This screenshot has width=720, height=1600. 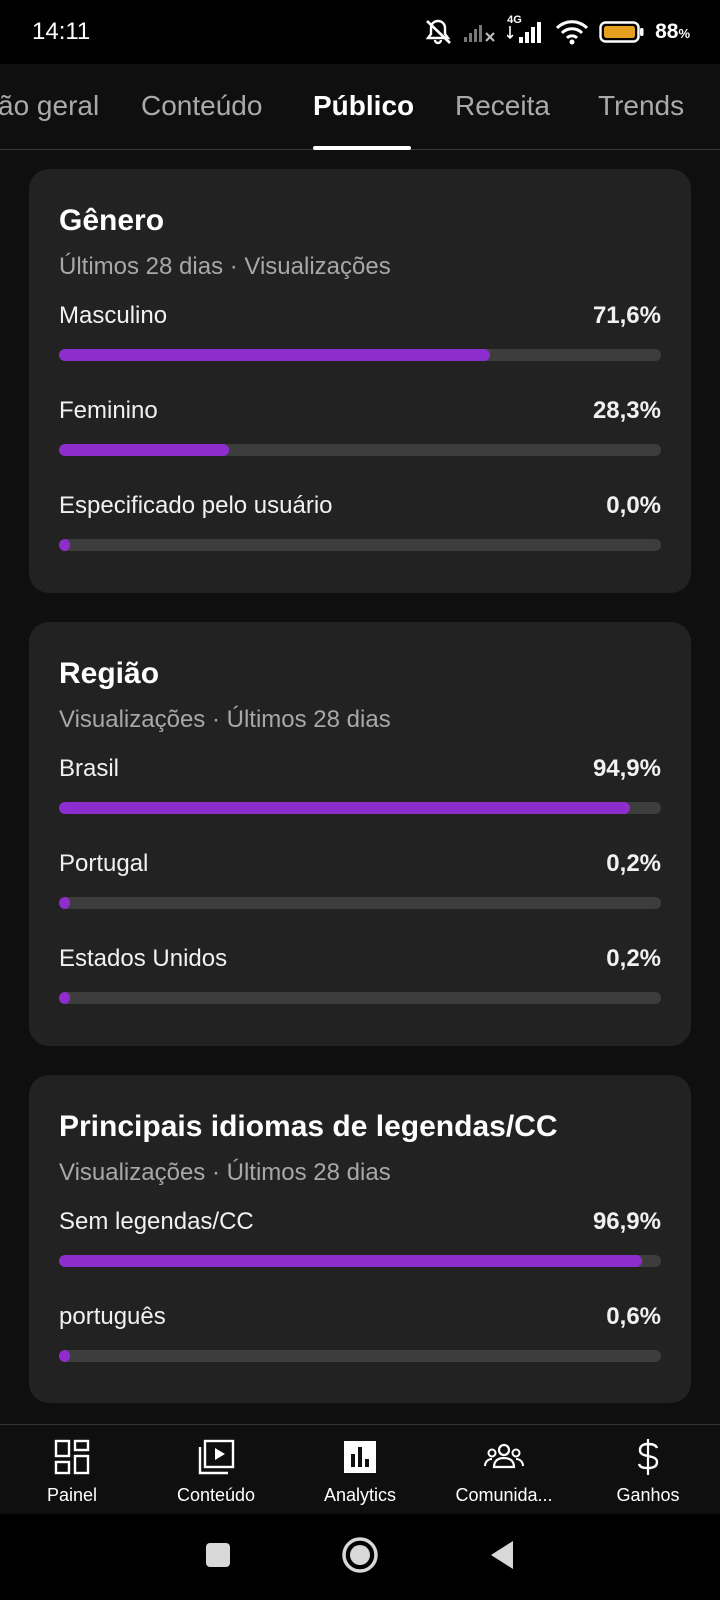 I want to click on metric-row: Especificado pelo usuário 0,0%, so click(x=360, y=519).